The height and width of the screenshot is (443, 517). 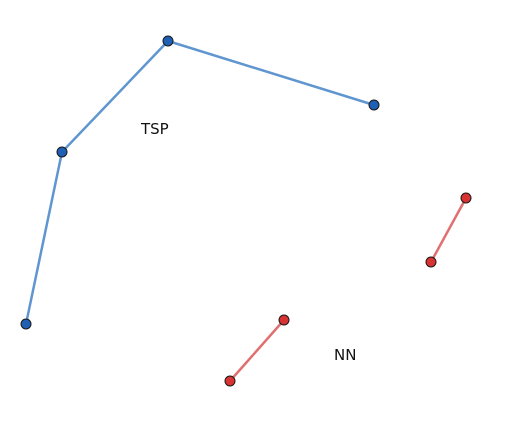 What do you see at coordinates (448, 230) in the screenshot?
I see `nn-segment-right` at bounding box center [448, 230].